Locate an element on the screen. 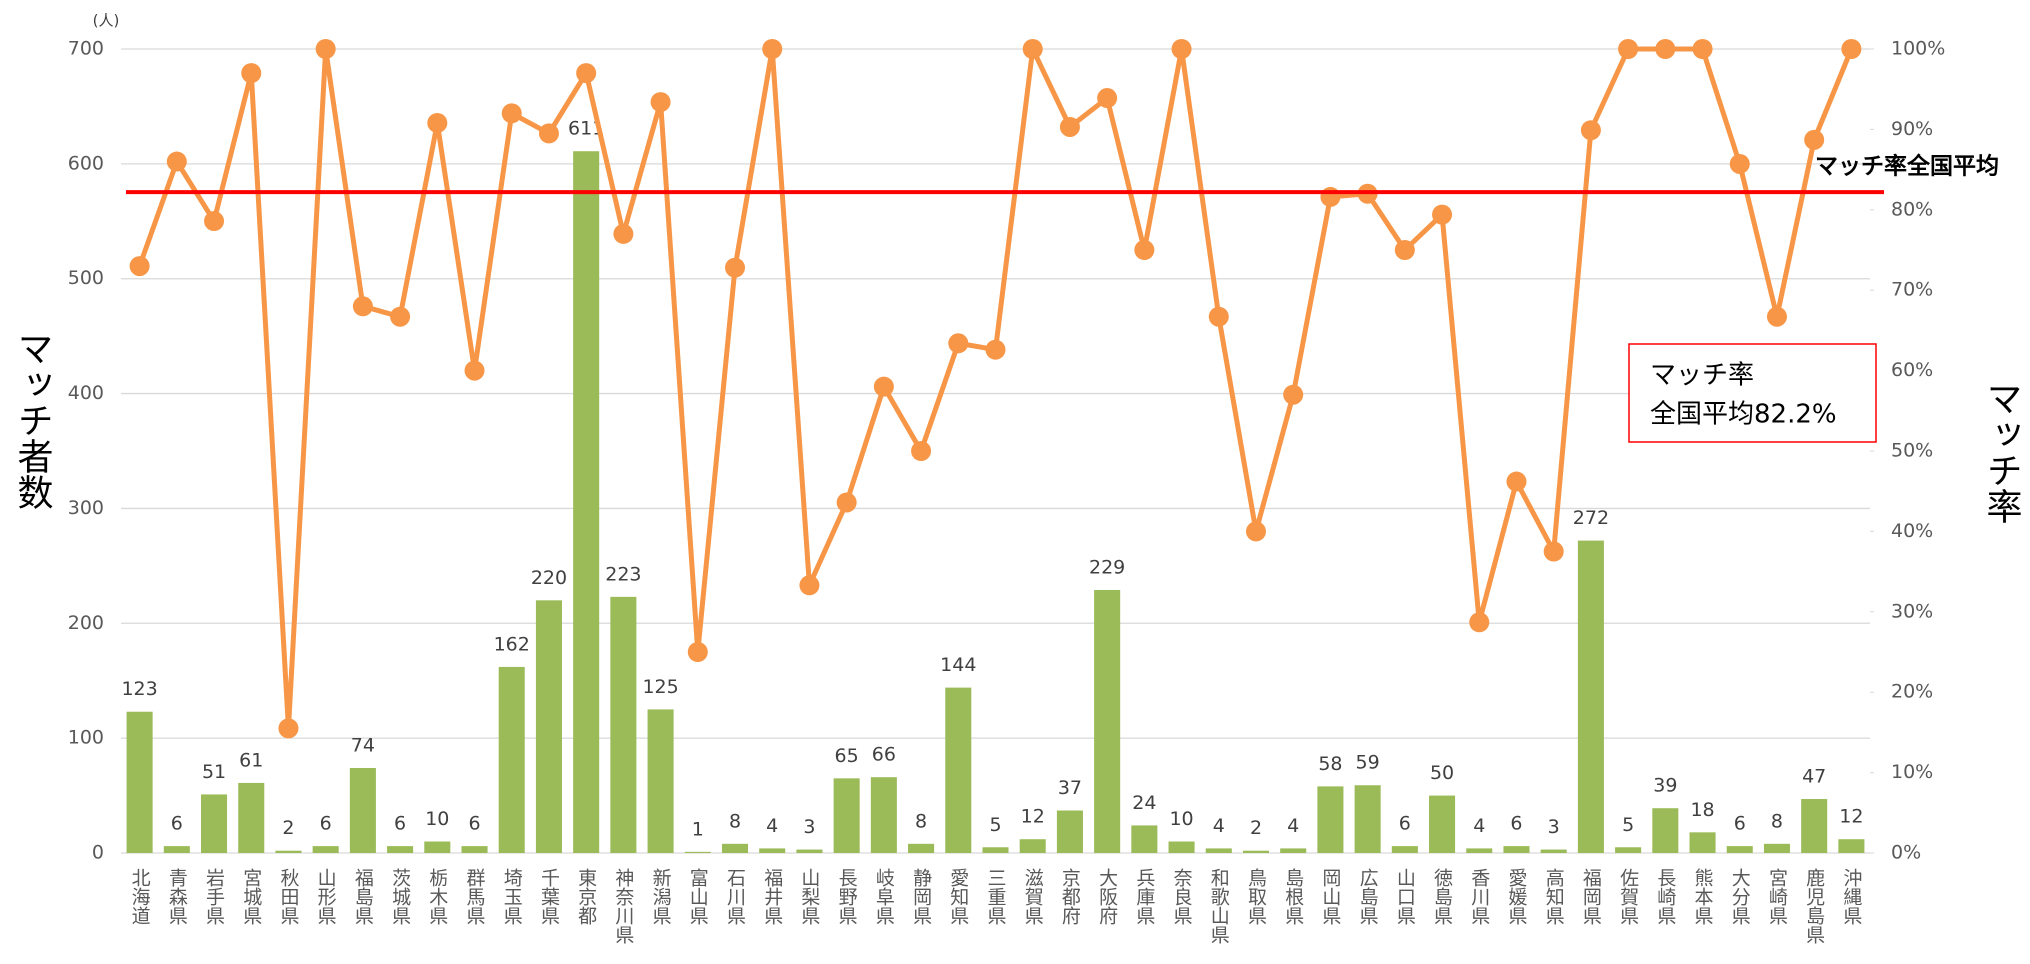 This screenshot has height=964, width=2030. data-label: 18 is located at coordinates (1702, 810).